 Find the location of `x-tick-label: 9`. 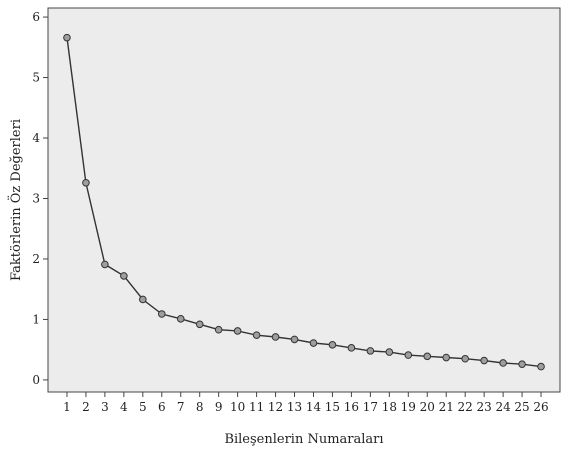

x-tick-label: 9 is located at coordinates (219, 407).